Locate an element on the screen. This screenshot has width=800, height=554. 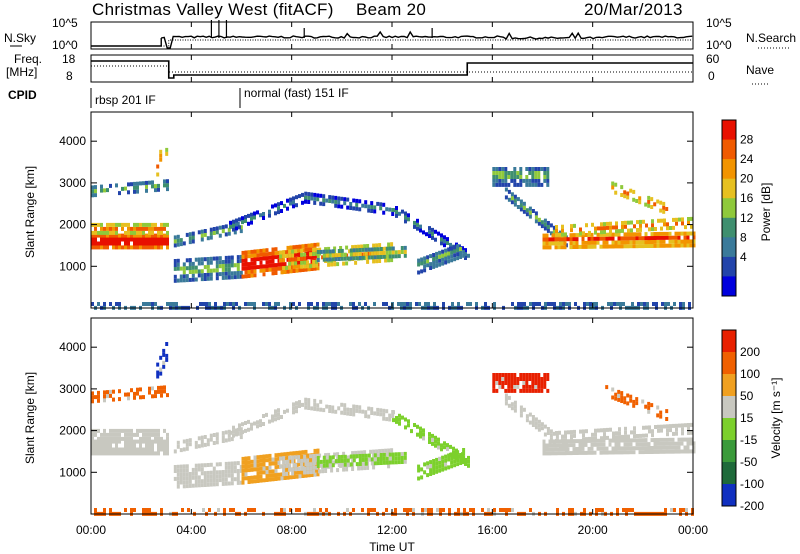
colorbar-frame is located at coordinates (729, 418).